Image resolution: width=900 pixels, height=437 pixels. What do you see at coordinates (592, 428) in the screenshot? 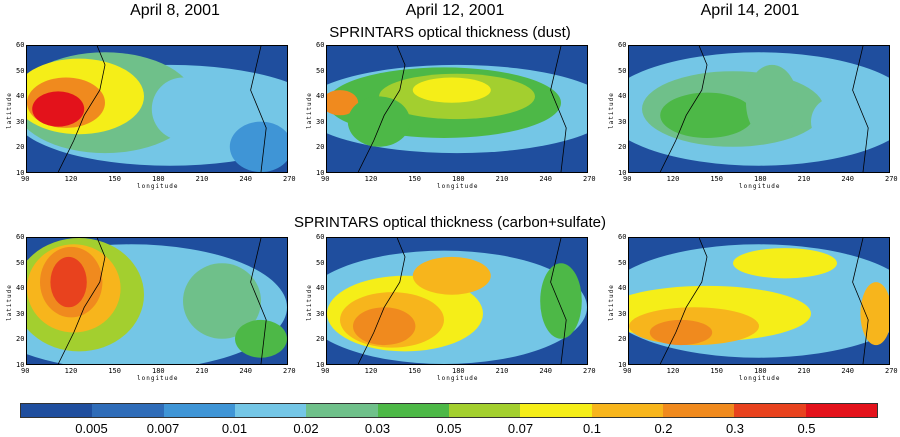
I see `colorbar-label: 0.1` at bounding box center [592, 428].